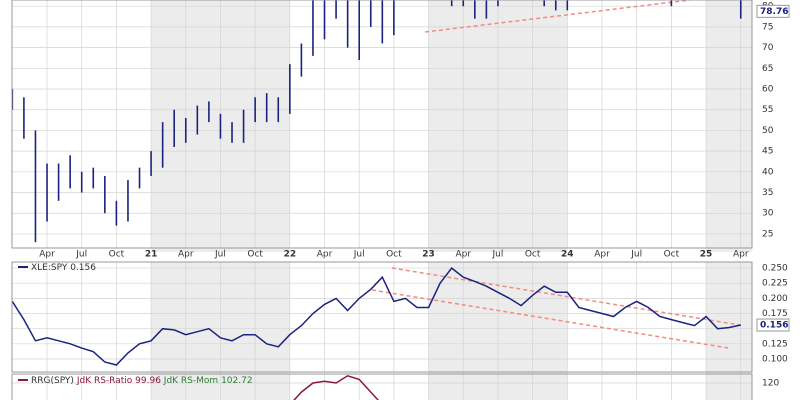 This screenshot has height=400, width=800. I want to click on panel-frame, so click(382, 386).